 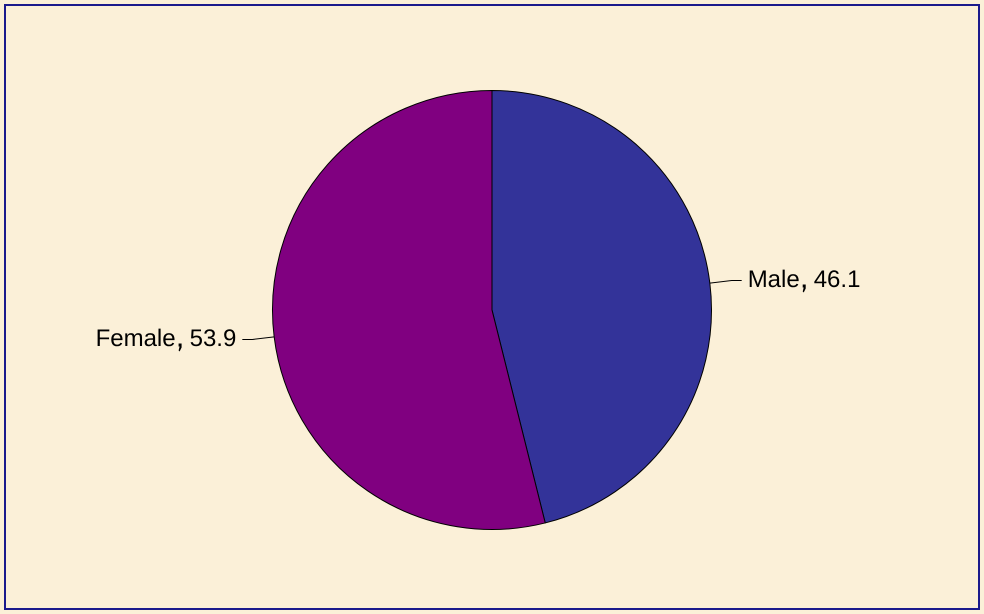 What do you see at coordinates (837, 280) in the screenshot?
I see `data-label: 46.1` at bounding box center [837, 280].